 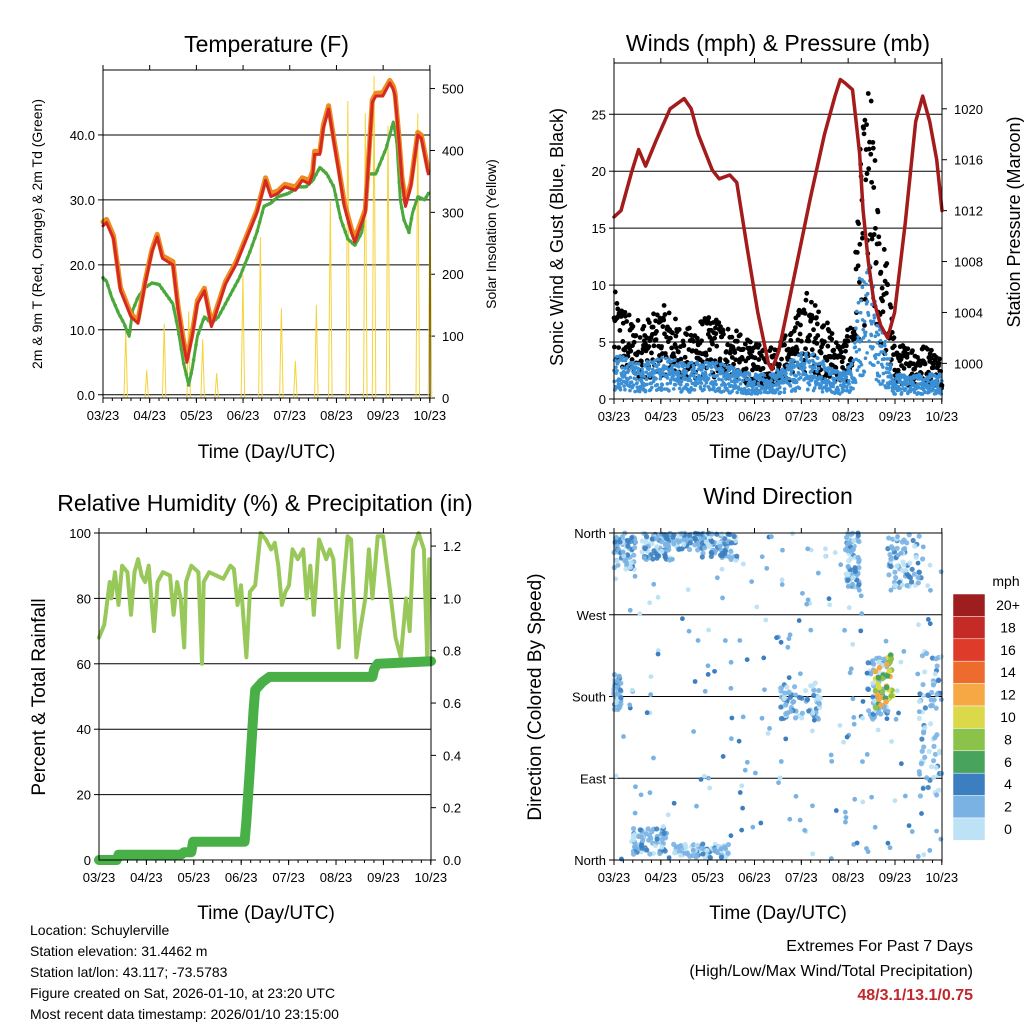 What do you see at coordinates (243, 336) in the screenshot?
I see `solar-spike` at bounding box center [243, 336].